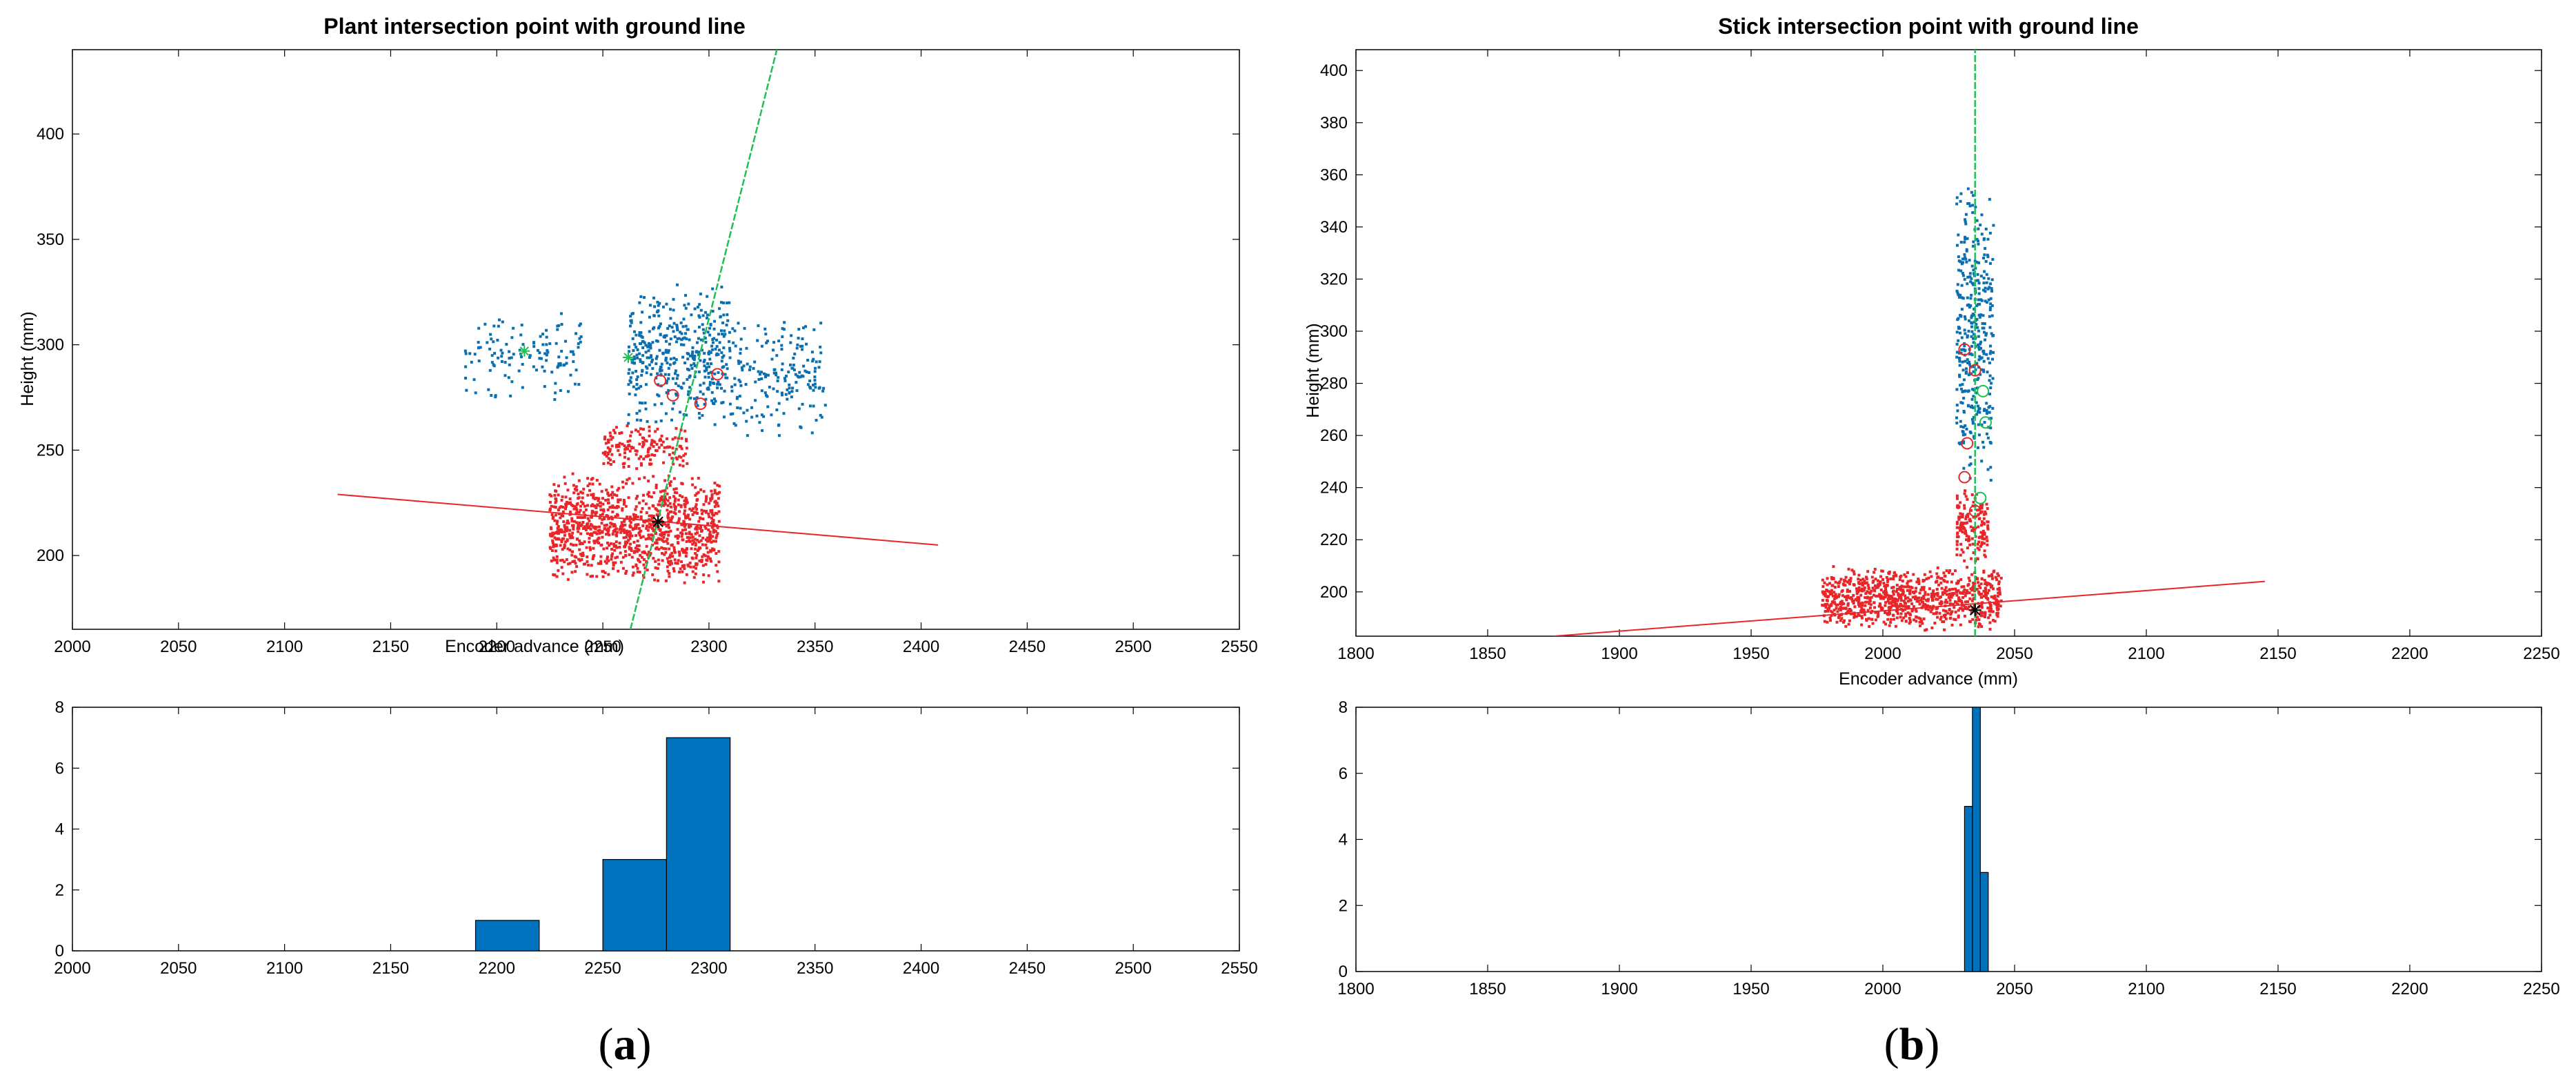  I want to click on scatter-b-ground-line, so click(1909, 608).